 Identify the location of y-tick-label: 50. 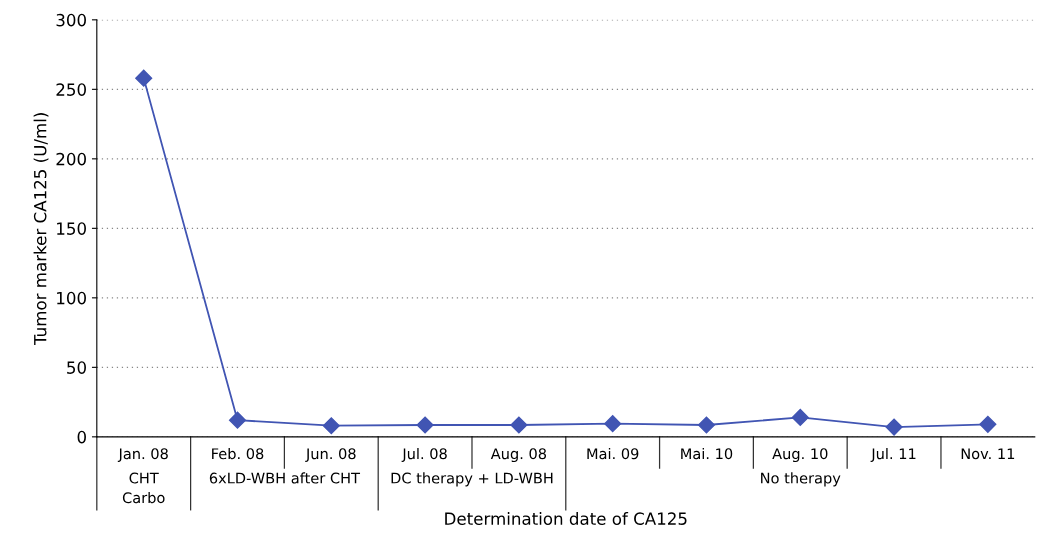
(76, 367).